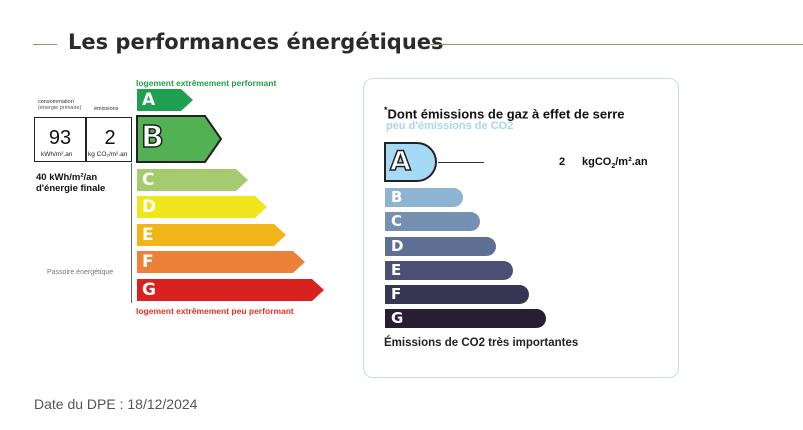  I want to click on emissions-value: 2, so click(110, 138).